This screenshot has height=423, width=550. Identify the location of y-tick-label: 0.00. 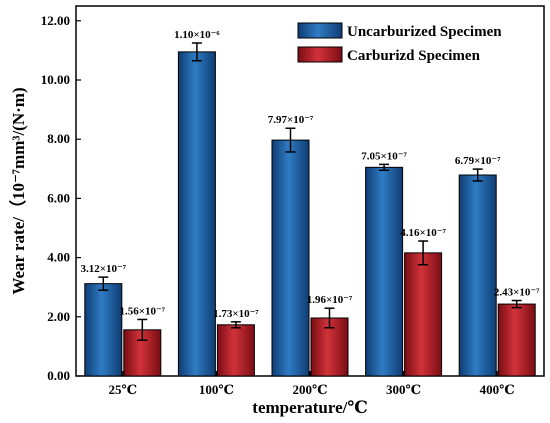
(58, 375).